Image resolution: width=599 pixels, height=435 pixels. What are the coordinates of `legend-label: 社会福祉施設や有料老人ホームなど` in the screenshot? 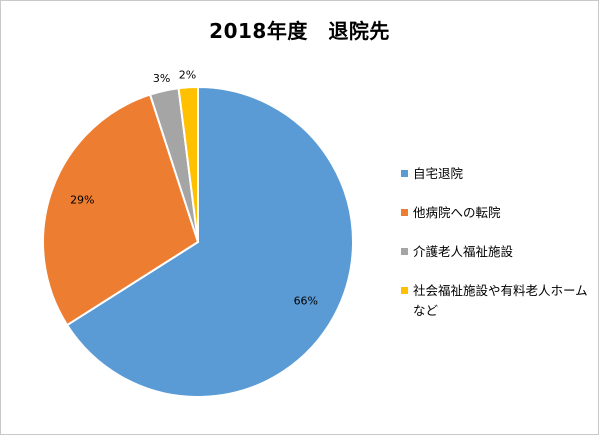 It's located at (500, 300).